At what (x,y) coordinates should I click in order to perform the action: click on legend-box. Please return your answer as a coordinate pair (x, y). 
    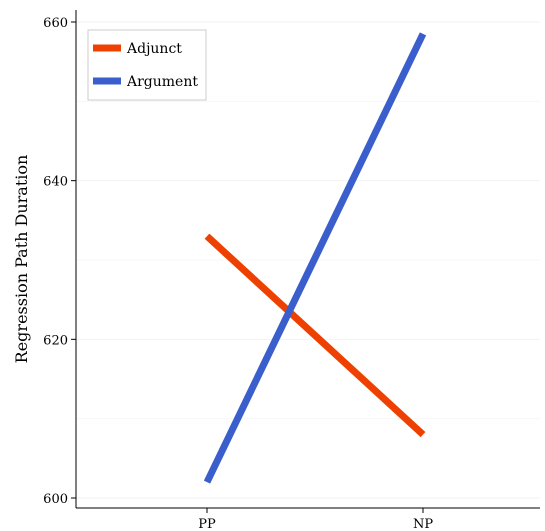
    Looking at the image, I should click on (147, 65).